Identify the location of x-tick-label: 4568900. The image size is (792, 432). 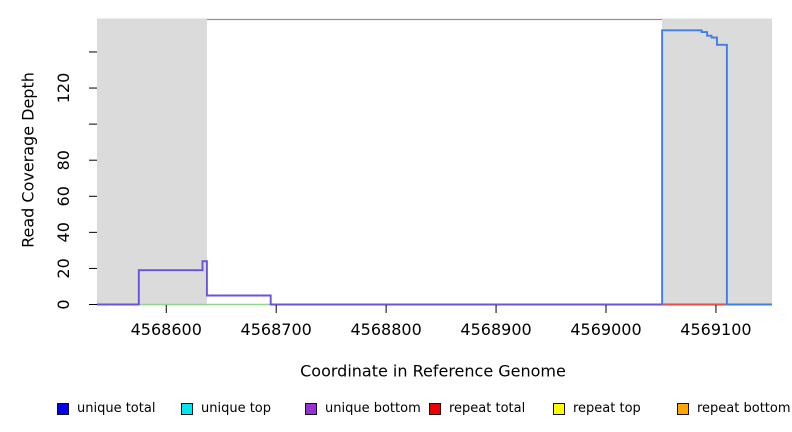
(495, 329).